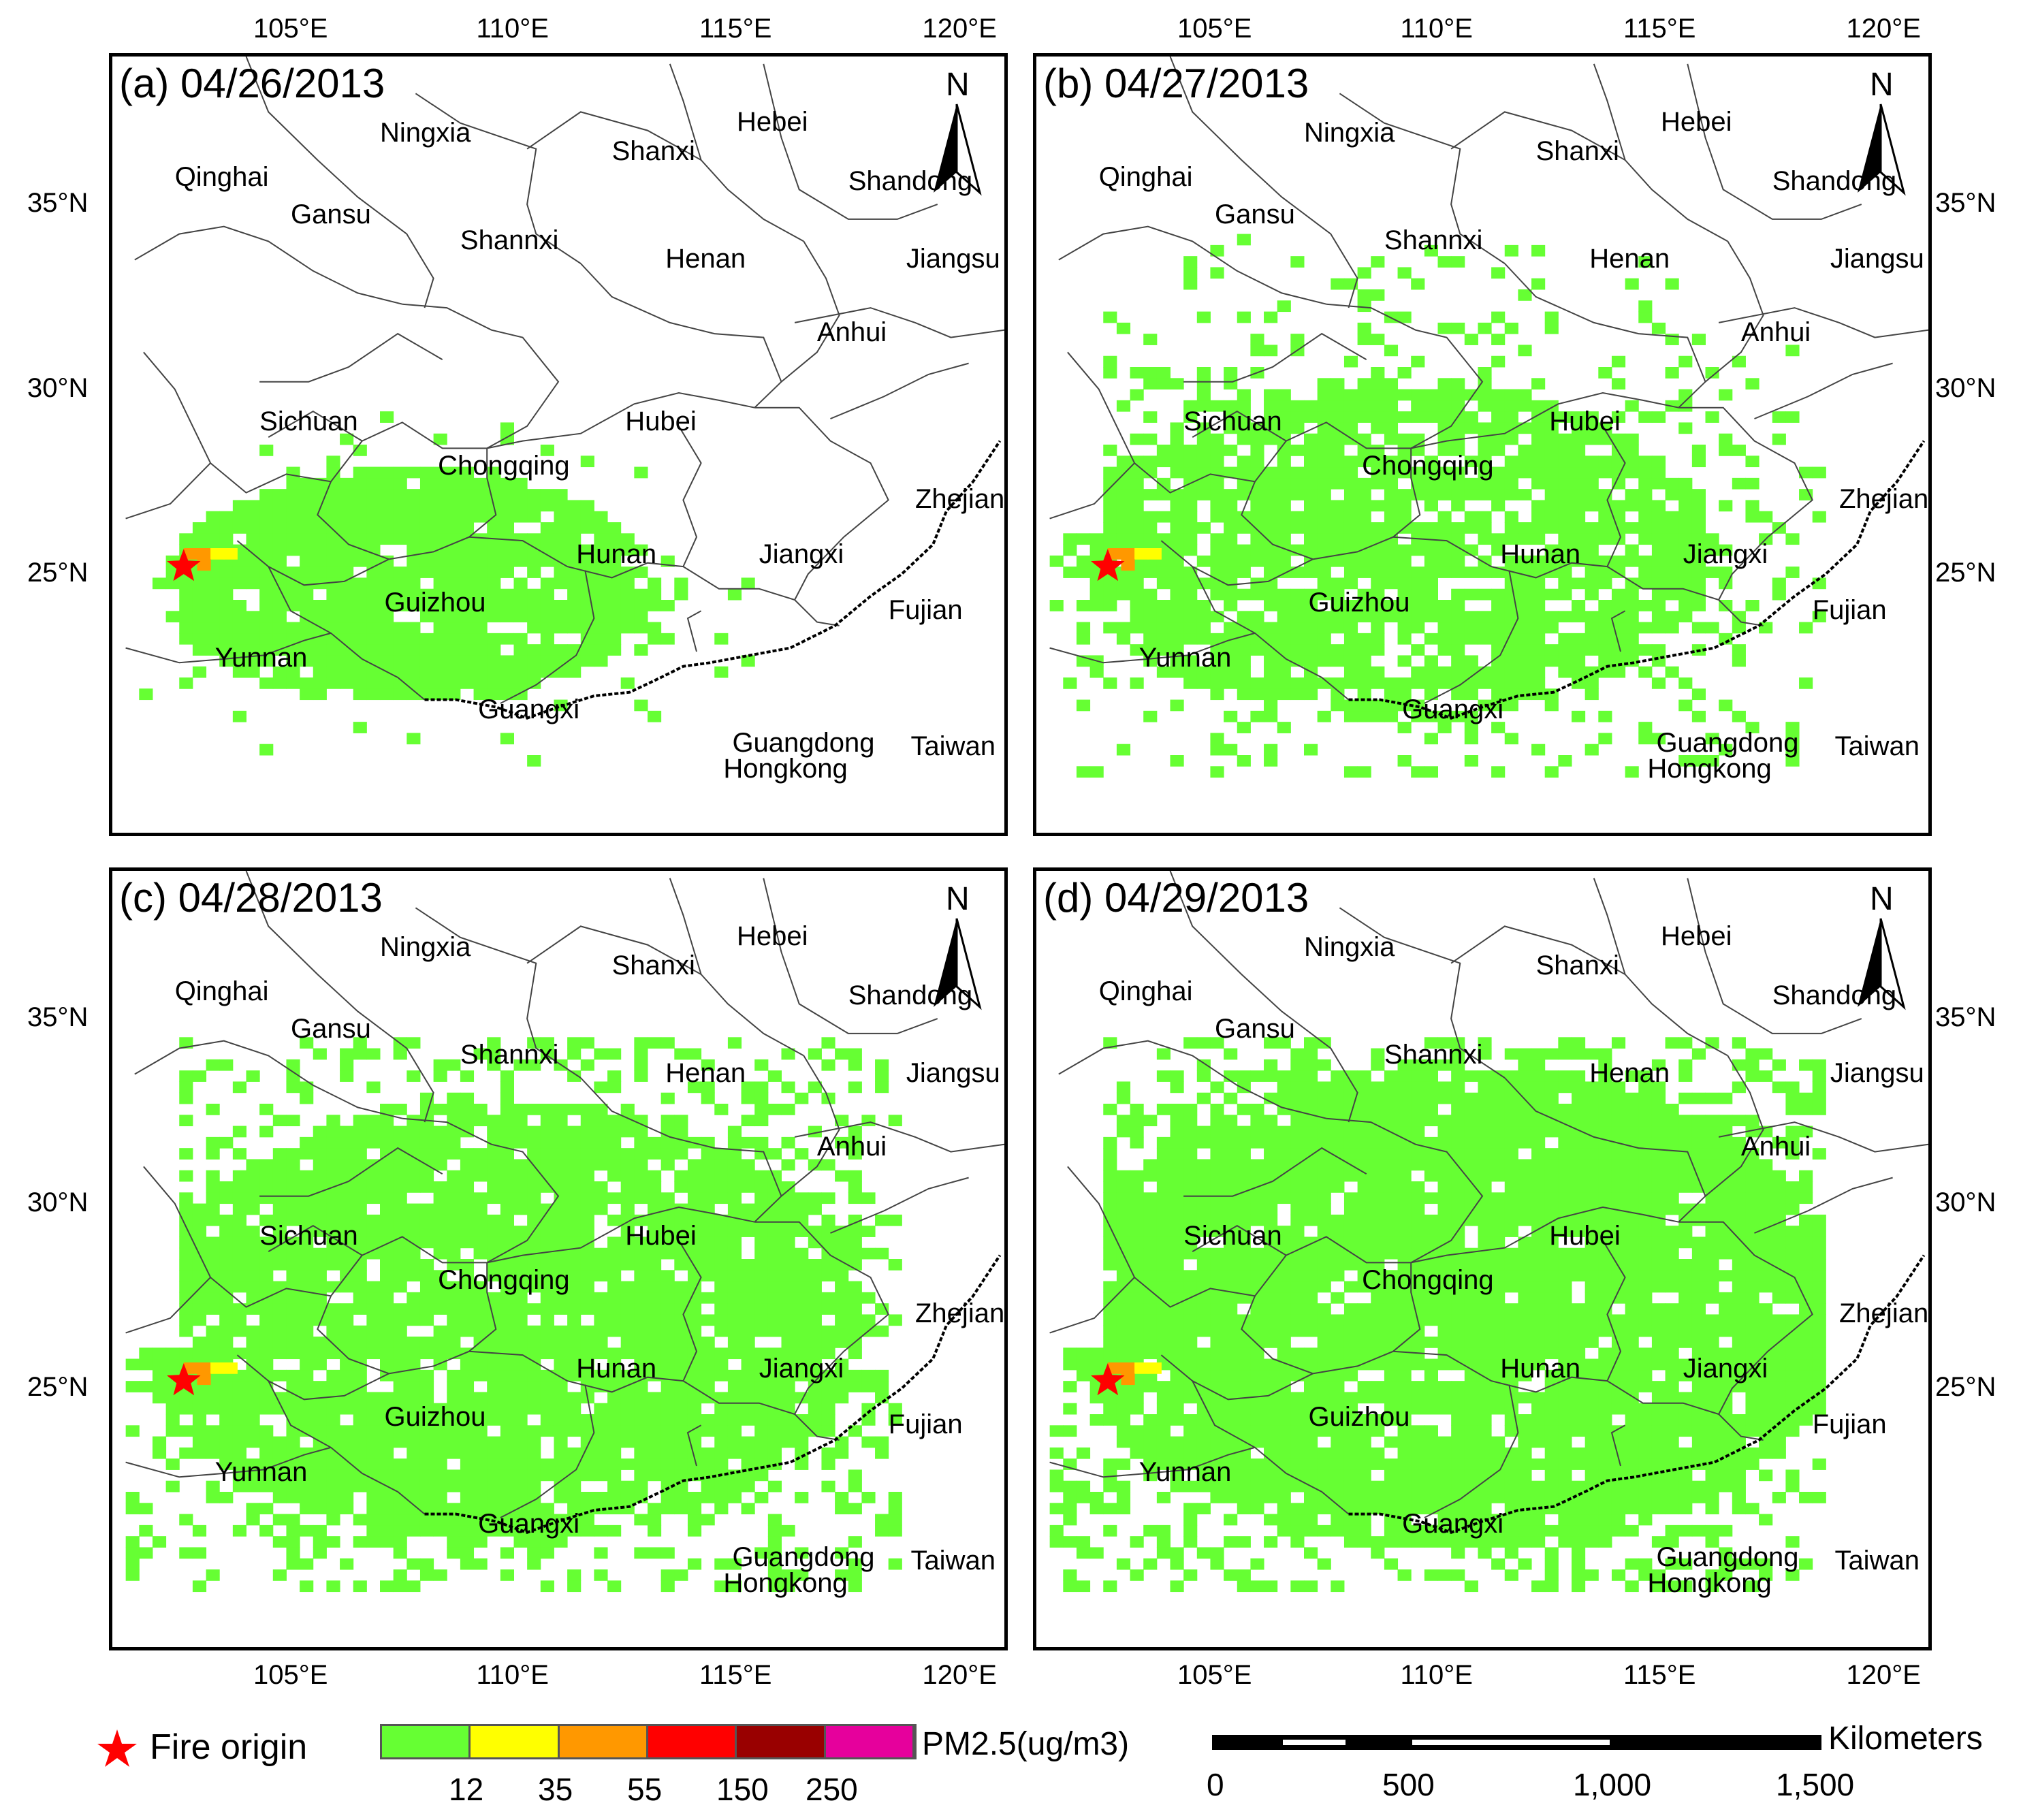 This screenshot has height=1820, width=2038. What do you see at coordinates (1176, 83) in the screenshot?
I see `panel-title: (b) 04/27/2013` at bounding box center [1176, 83].